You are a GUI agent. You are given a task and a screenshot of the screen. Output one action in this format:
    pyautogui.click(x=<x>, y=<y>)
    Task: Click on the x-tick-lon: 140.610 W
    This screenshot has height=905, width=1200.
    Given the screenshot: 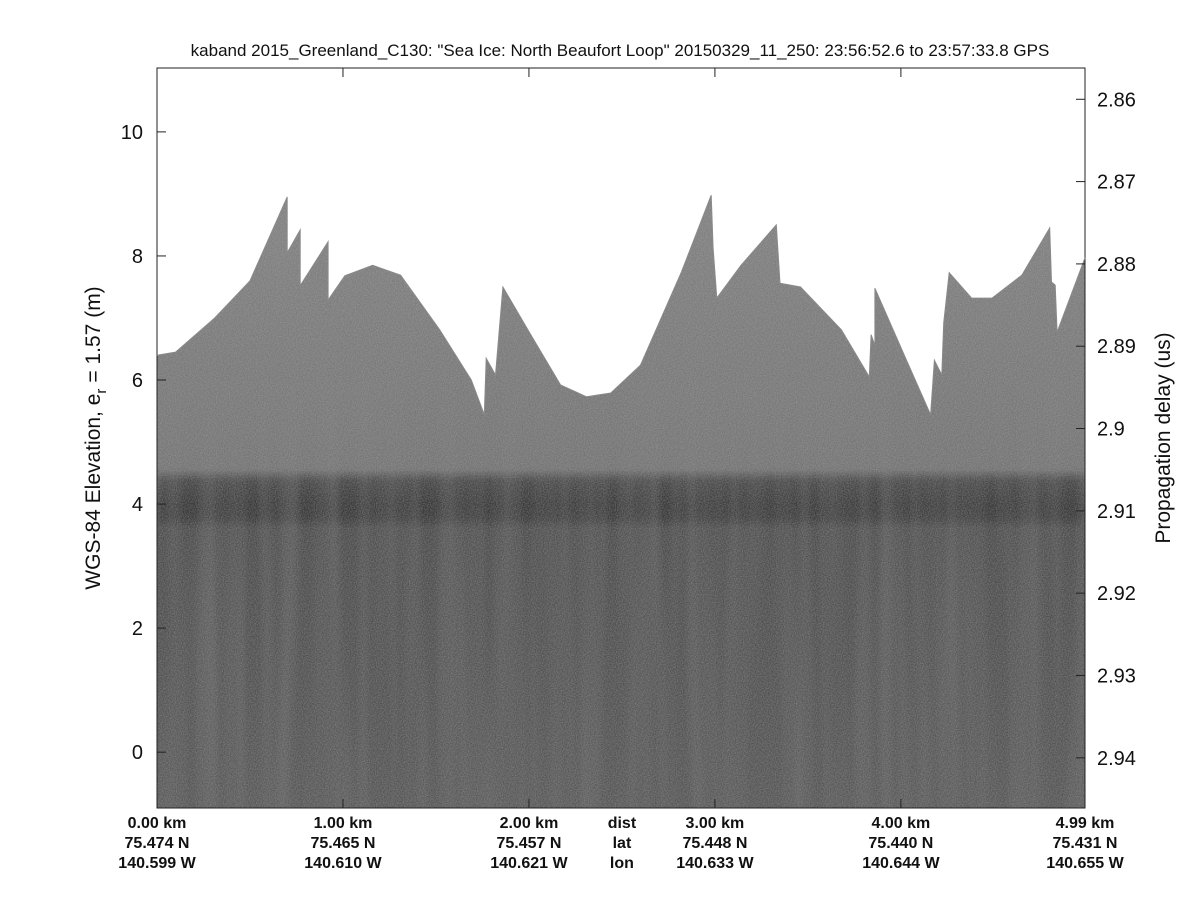 What is the action you would take?
    pyautogui.click(x=343, y=863)
    